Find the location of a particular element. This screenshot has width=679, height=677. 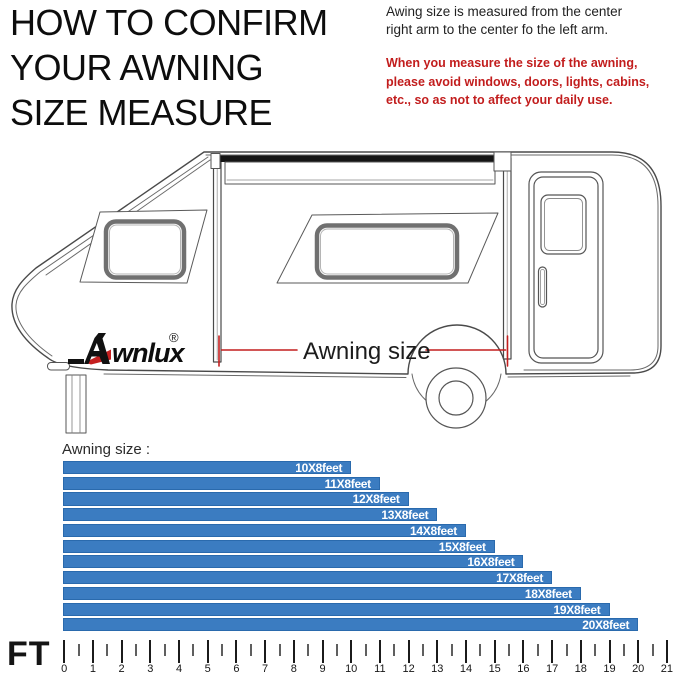

awning-case is located at coordinates (361, 168).